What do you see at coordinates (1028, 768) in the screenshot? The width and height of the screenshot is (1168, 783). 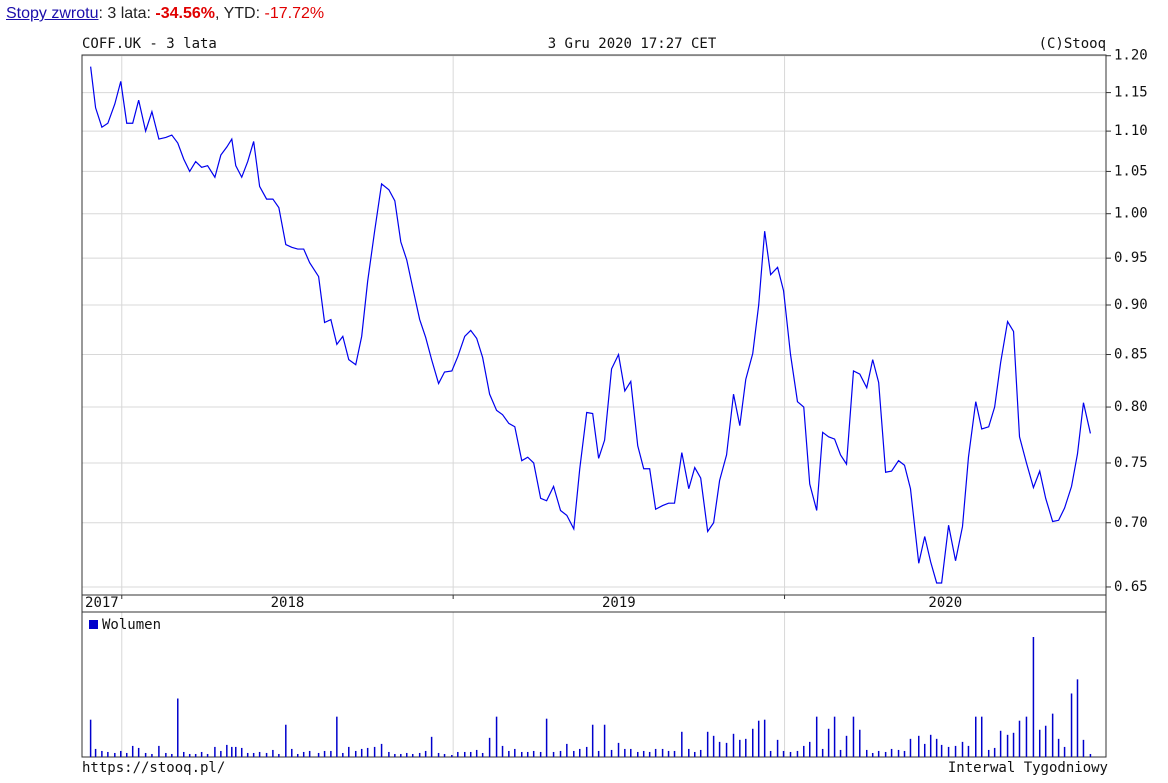 I see `footer-interval: Interwal Tygodniowy` at bounding box center [1028, 768].